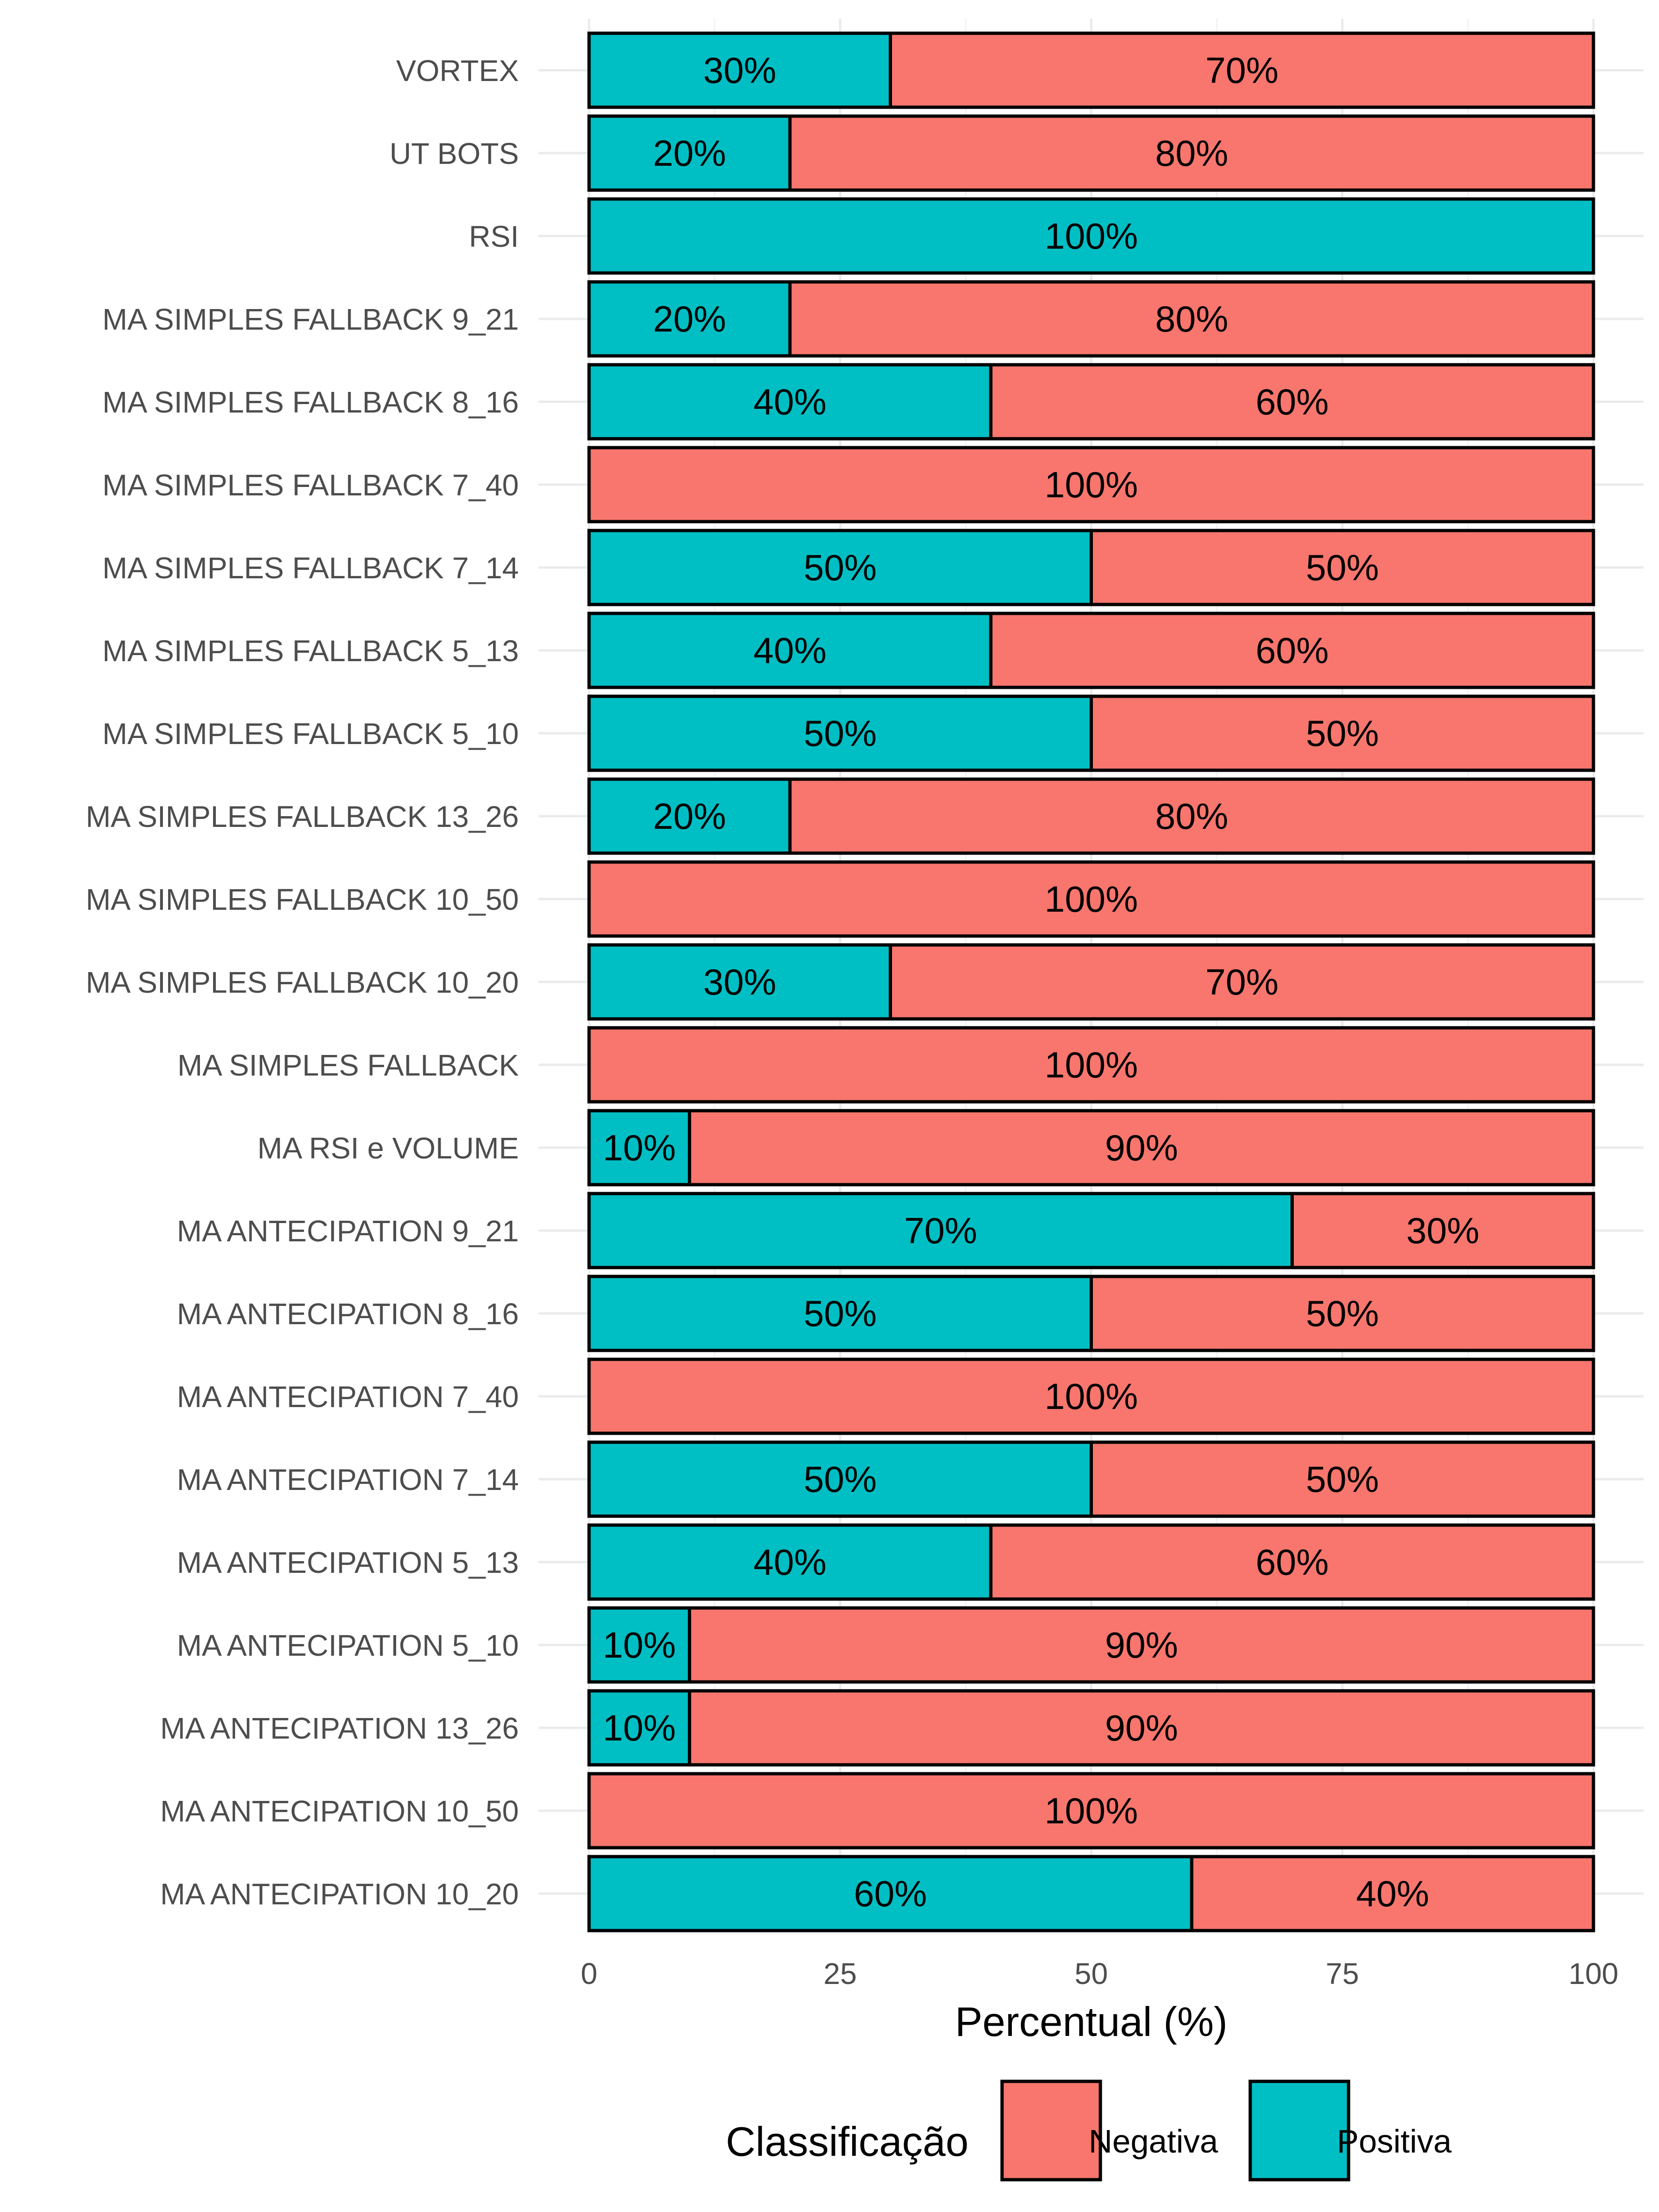 This screenshot has width=1659, height=2212. I want to click on bar-positiva-ma-rsi-e-volume, so click(639, 1148).